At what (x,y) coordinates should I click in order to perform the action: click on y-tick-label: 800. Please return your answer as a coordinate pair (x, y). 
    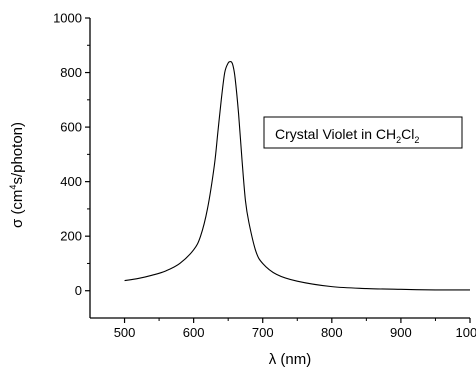
    Looking at the image, I should click on (71, 72).